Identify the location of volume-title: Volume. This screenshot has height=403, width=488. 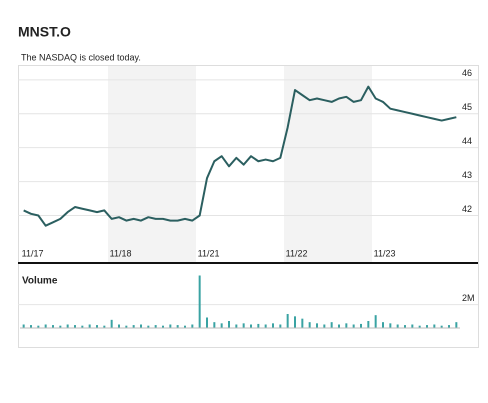
(40, 281).